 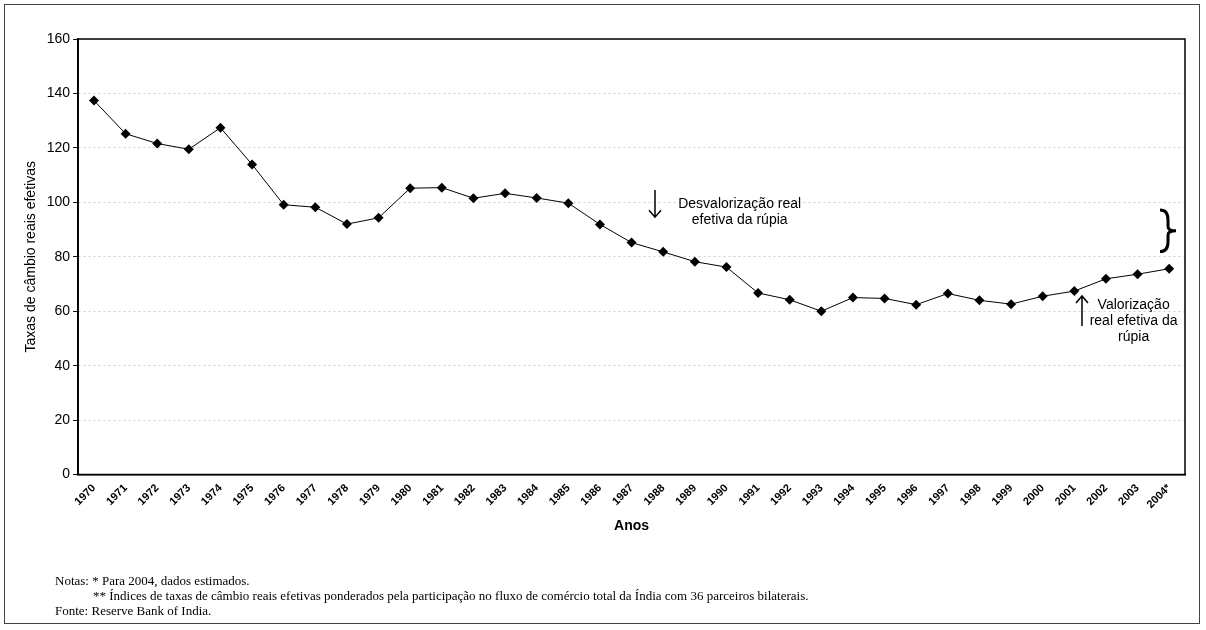 What do you see at coordinates (58, 37) in the screenshot?
I see `y-tick-label: 160` at bounding box center [58, 37].